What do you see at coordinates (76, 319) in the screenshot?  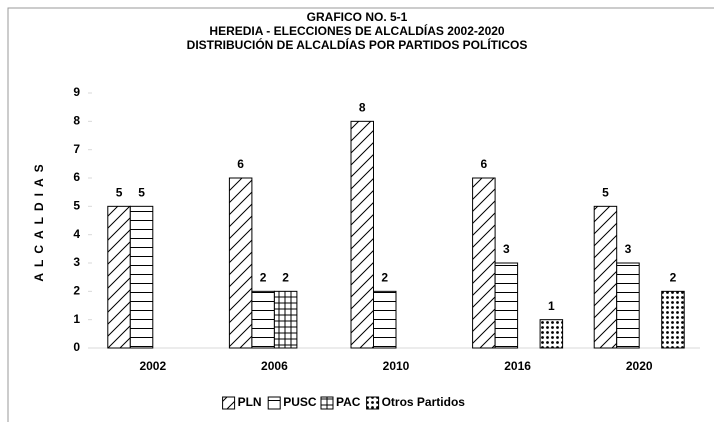 I see `y-tick-label: 1` at bounding box center [76, 319].